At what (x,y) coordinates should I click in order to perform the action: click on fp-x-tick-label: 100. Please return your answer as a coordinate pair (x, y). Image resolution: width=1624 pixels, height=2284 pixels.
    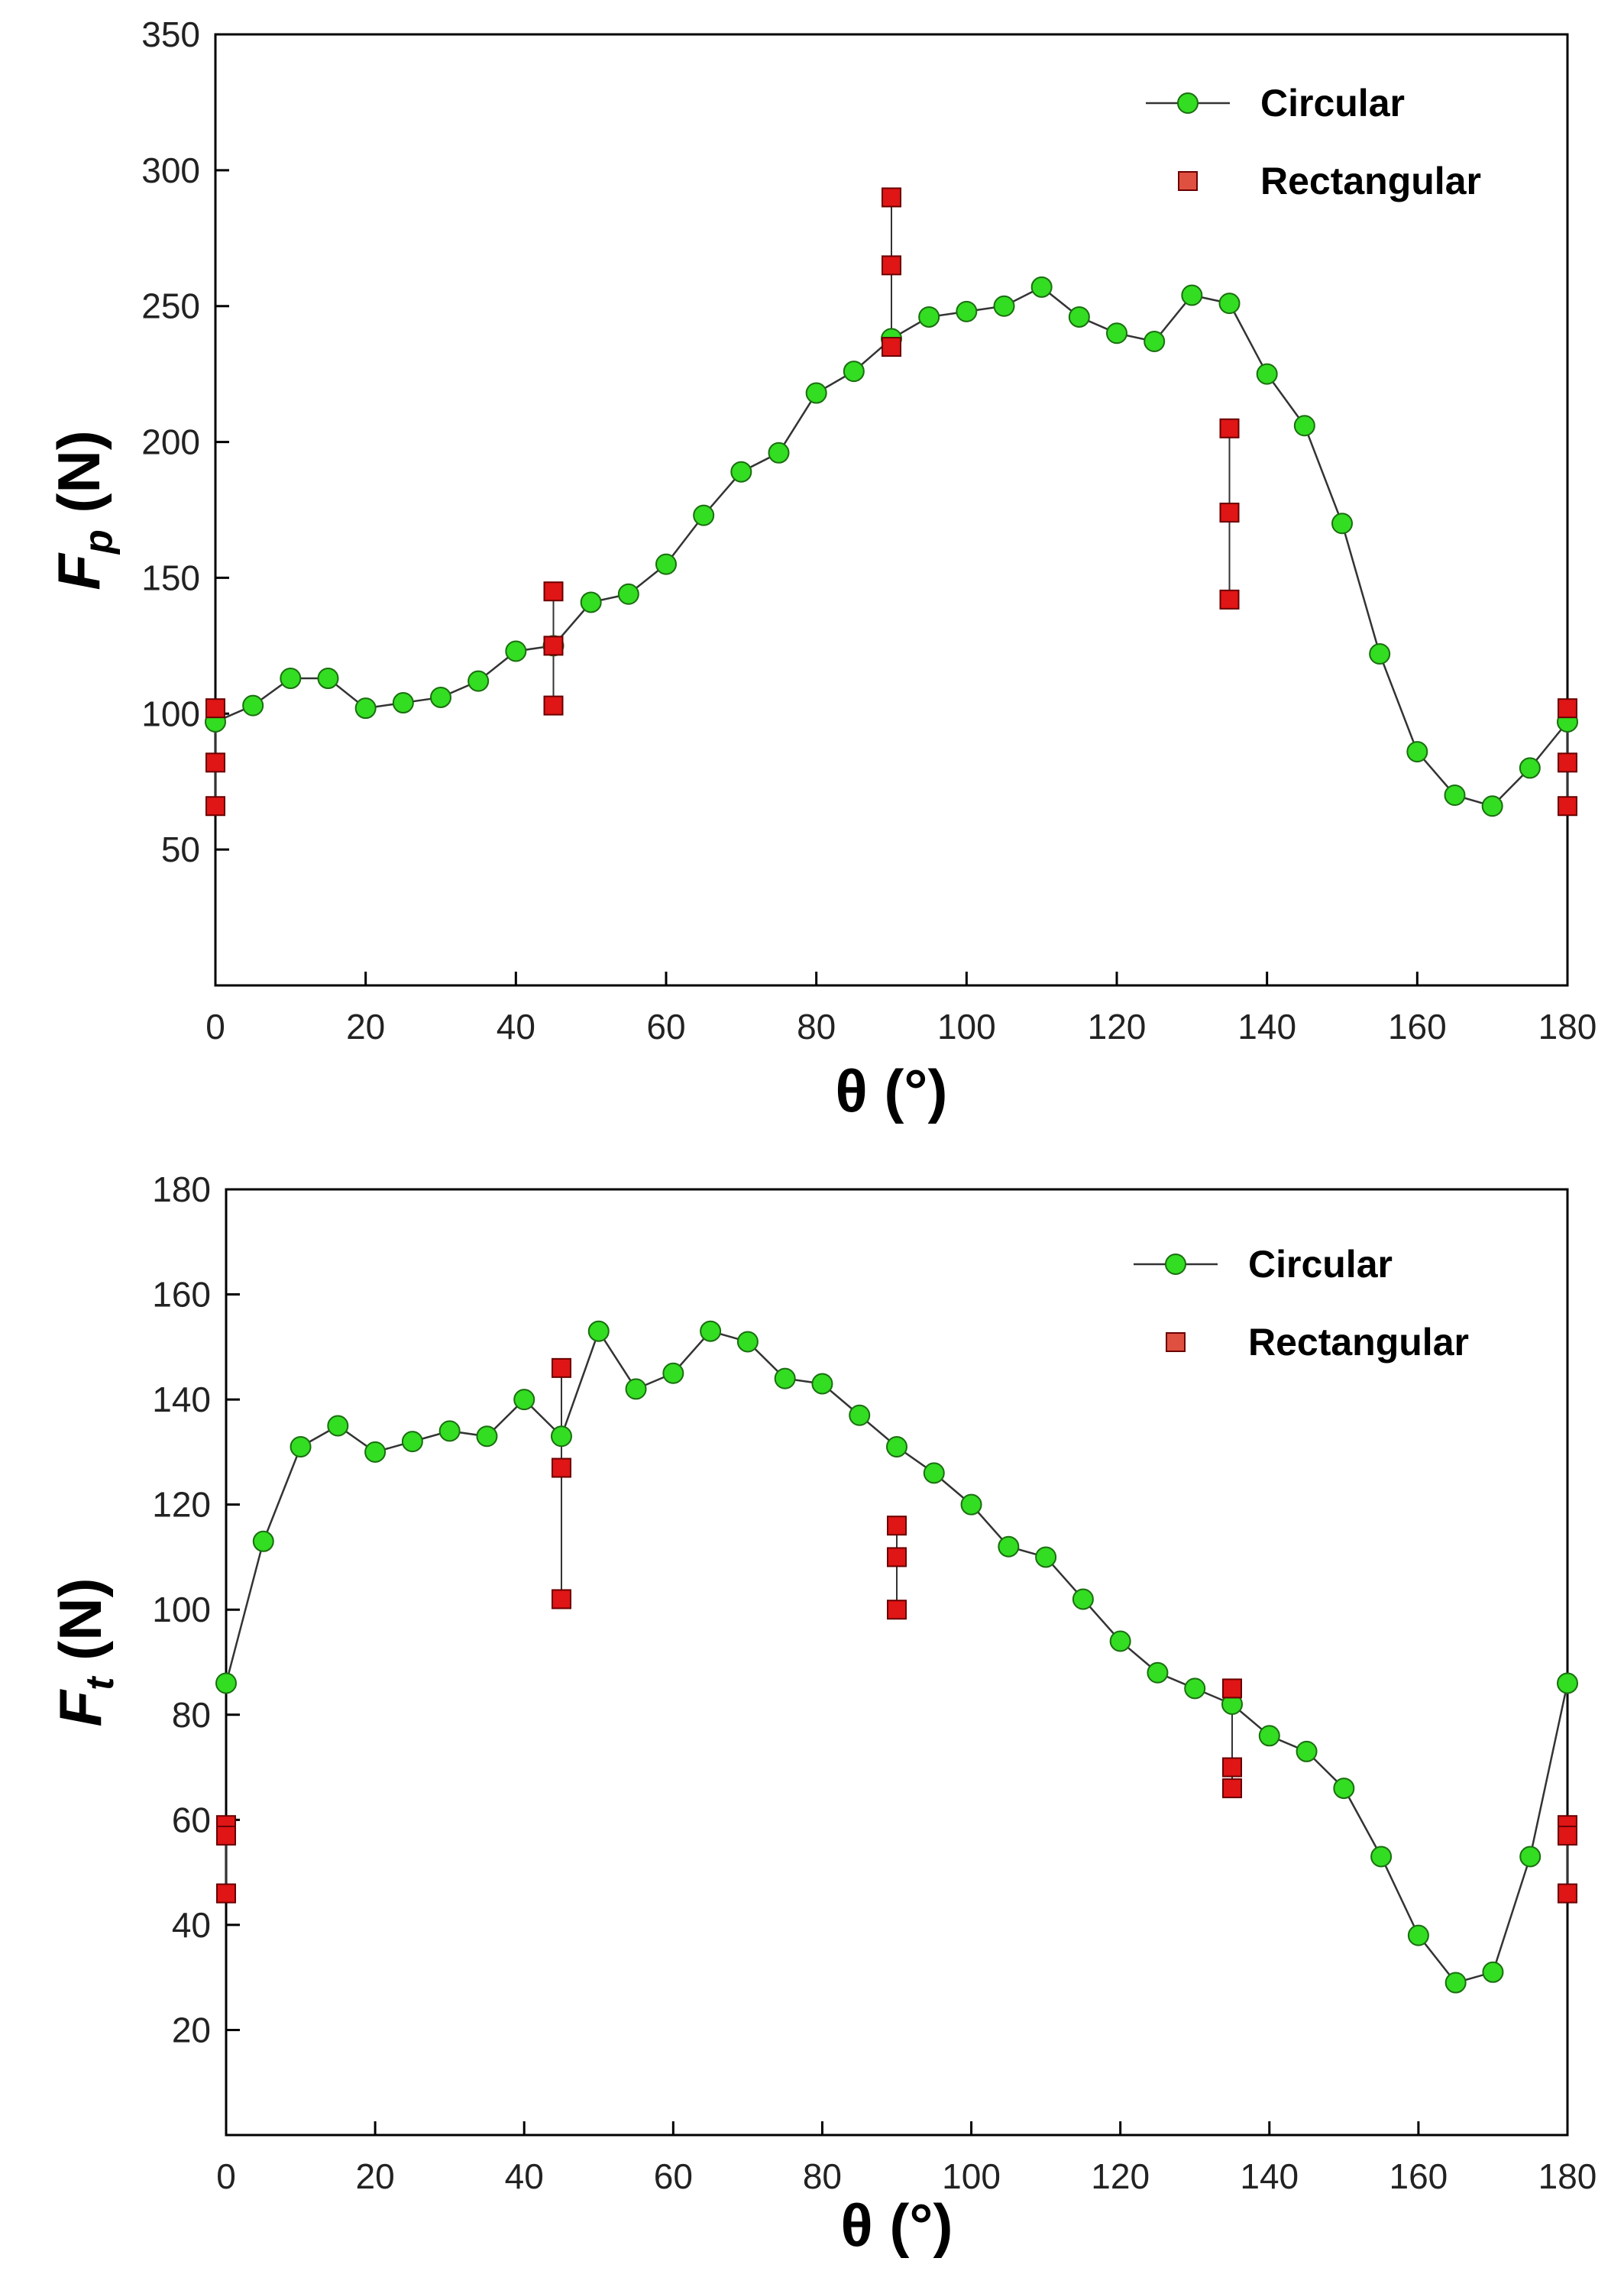
    Looking at the image, I should click on (966, 1027).